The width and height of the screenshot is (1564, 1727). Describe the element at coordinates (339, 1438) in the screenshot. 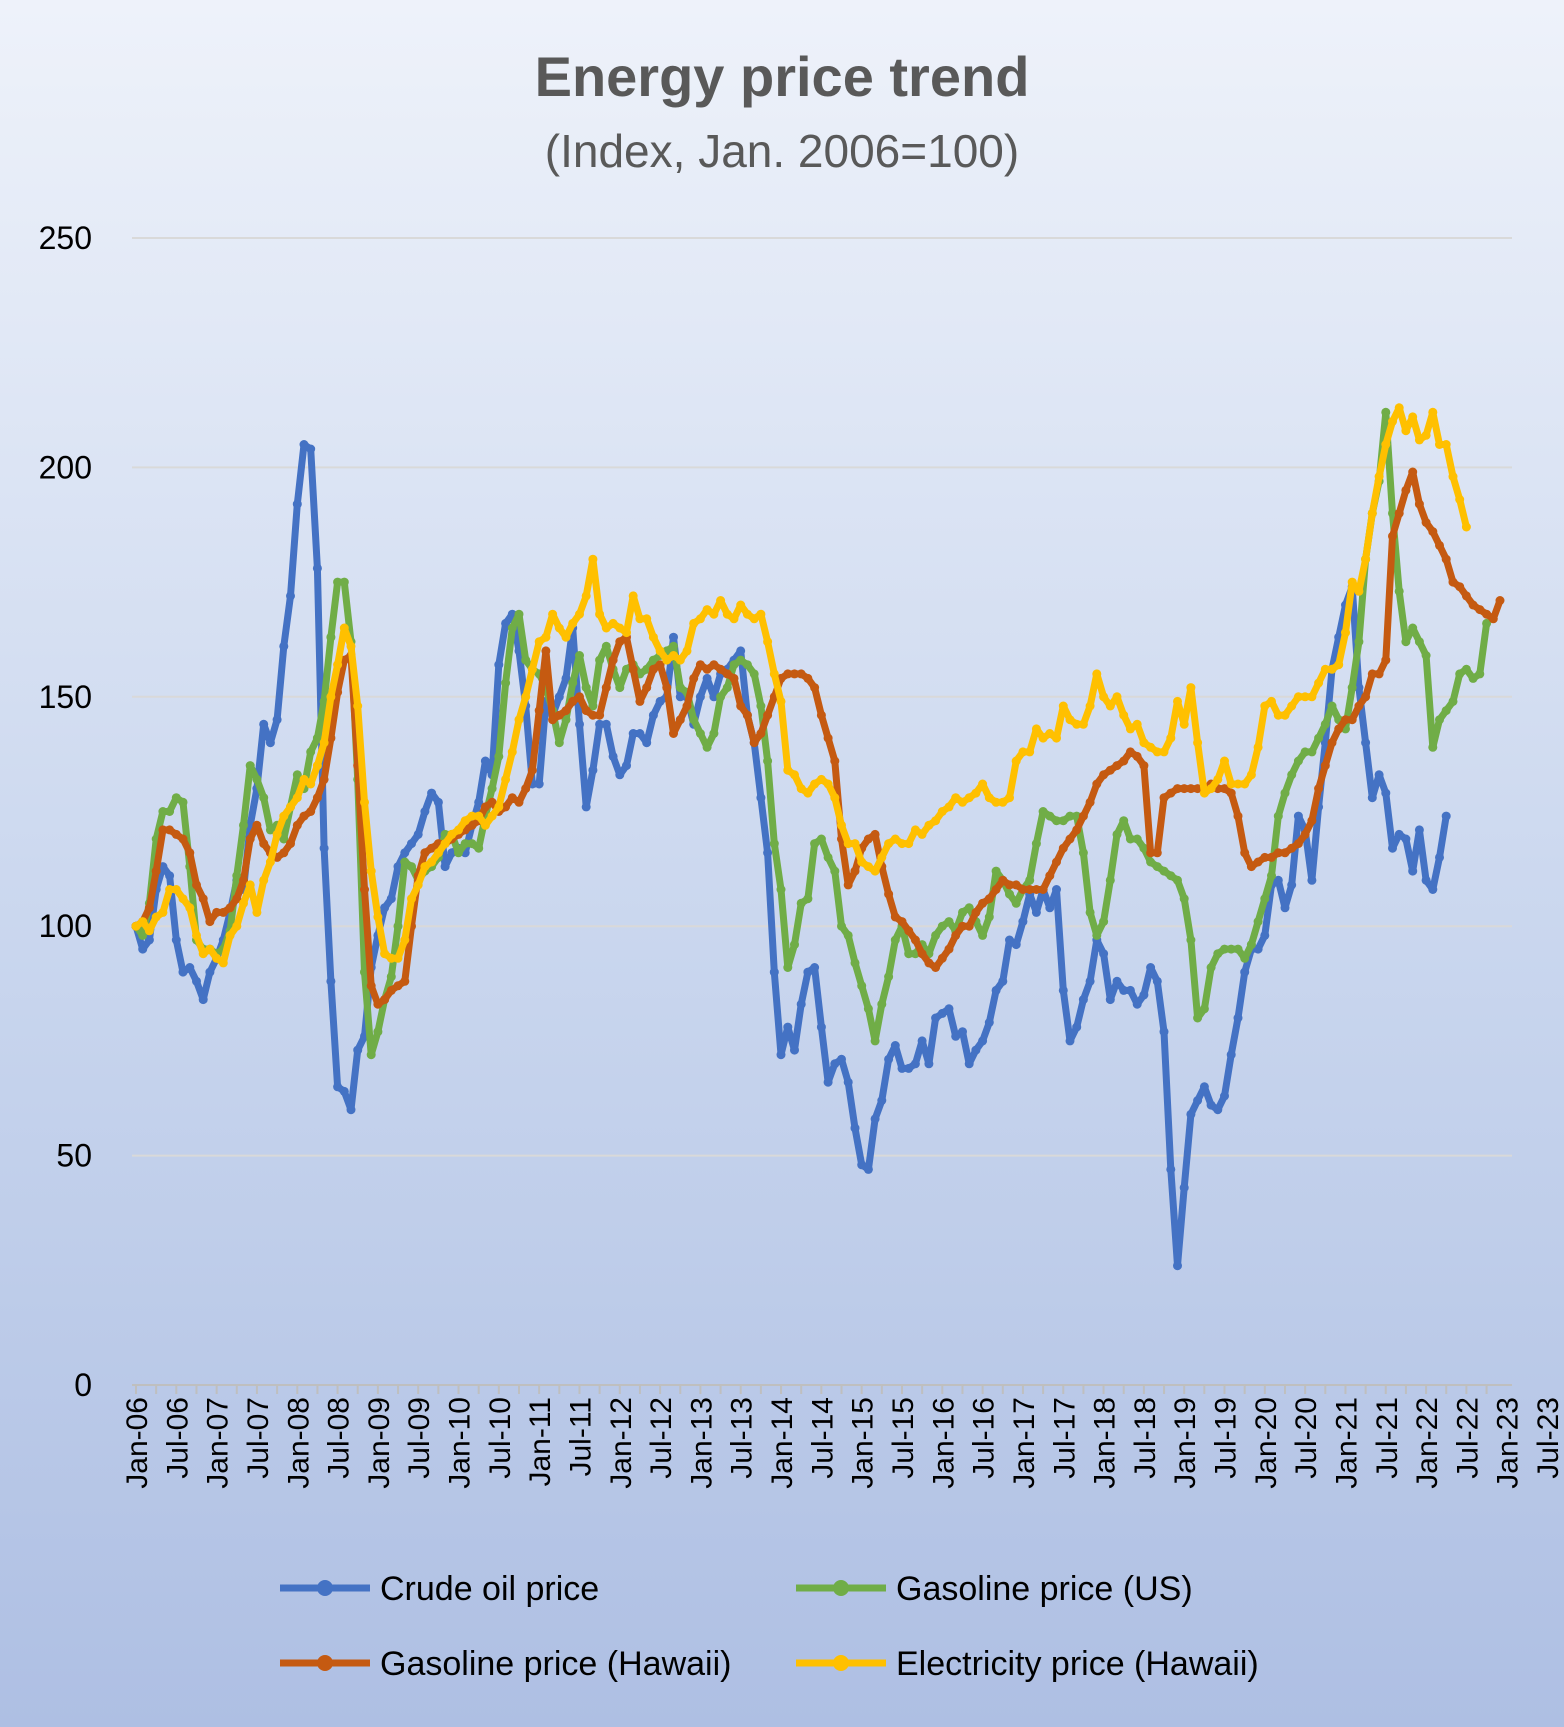

I see `x-tick-label: Jul-08` at that location.